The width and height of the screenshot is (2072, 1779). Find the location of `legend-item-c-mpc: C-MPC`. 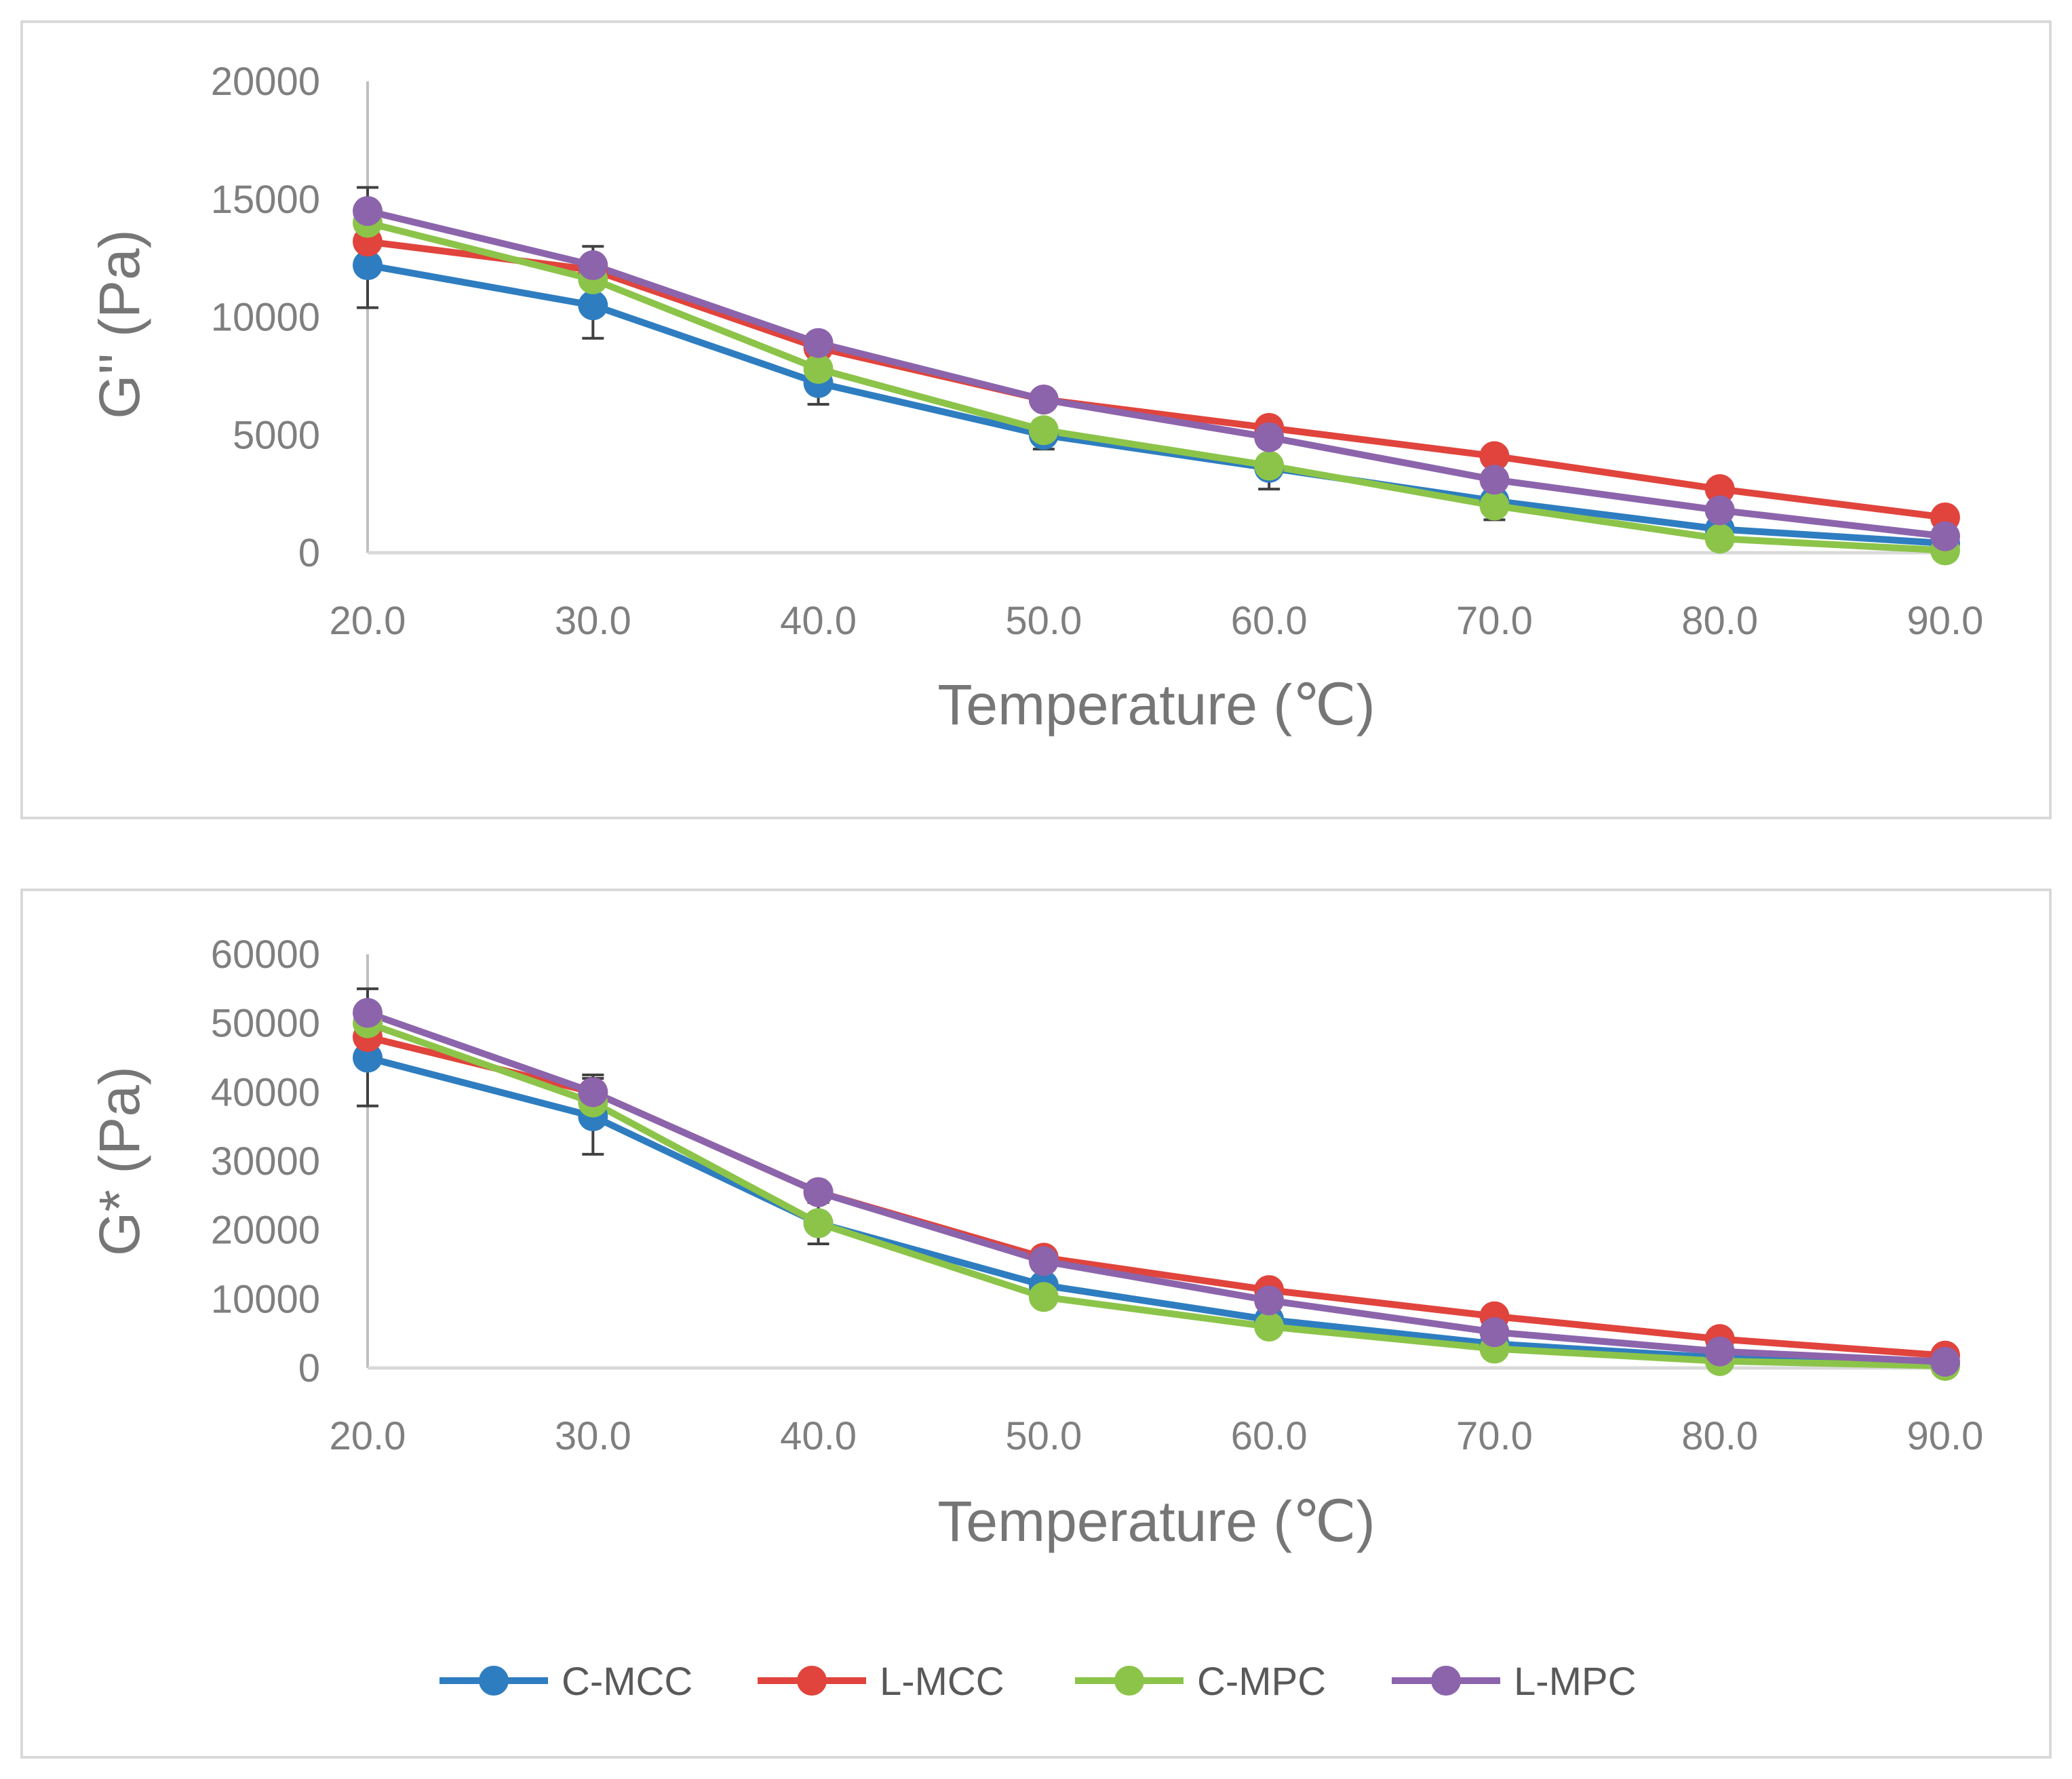

legend-item-c-mpc: C-MPC is located at coordinates (1200, 1682).